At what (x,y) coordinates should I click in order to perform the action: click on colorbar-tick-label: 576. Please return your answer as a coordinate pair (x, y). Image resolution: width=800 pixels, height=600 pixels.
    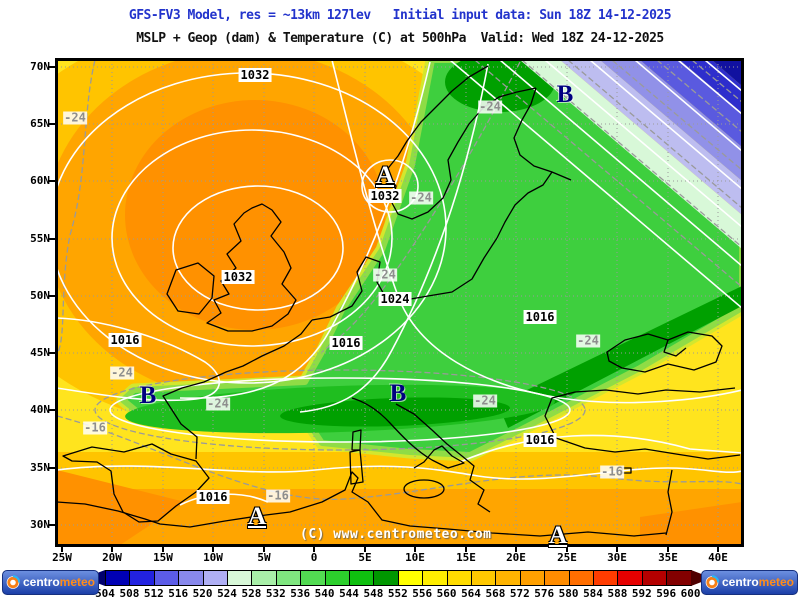
    Looking at the image, I should click on (544, 593).